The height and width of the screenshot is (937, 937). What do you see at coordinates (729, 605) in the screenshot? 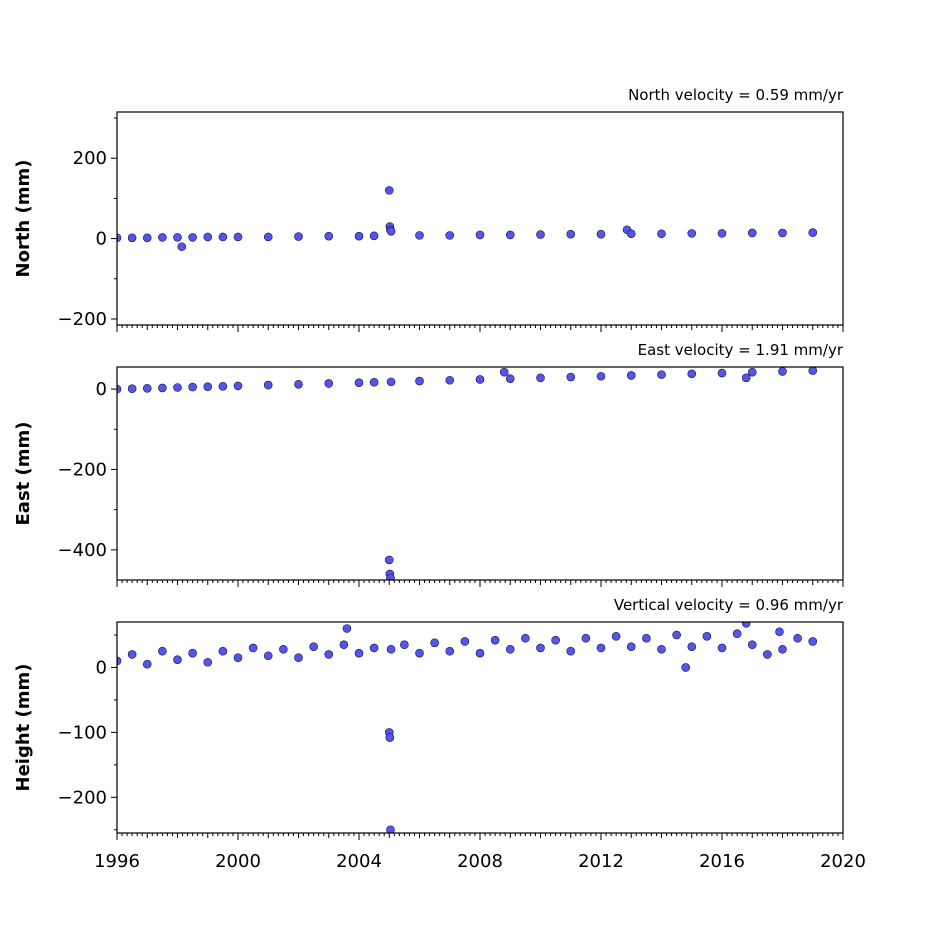
I see `panel-title-height: Vertical velocity = 0.96 mm/yr` at bounding box center [729, 605].